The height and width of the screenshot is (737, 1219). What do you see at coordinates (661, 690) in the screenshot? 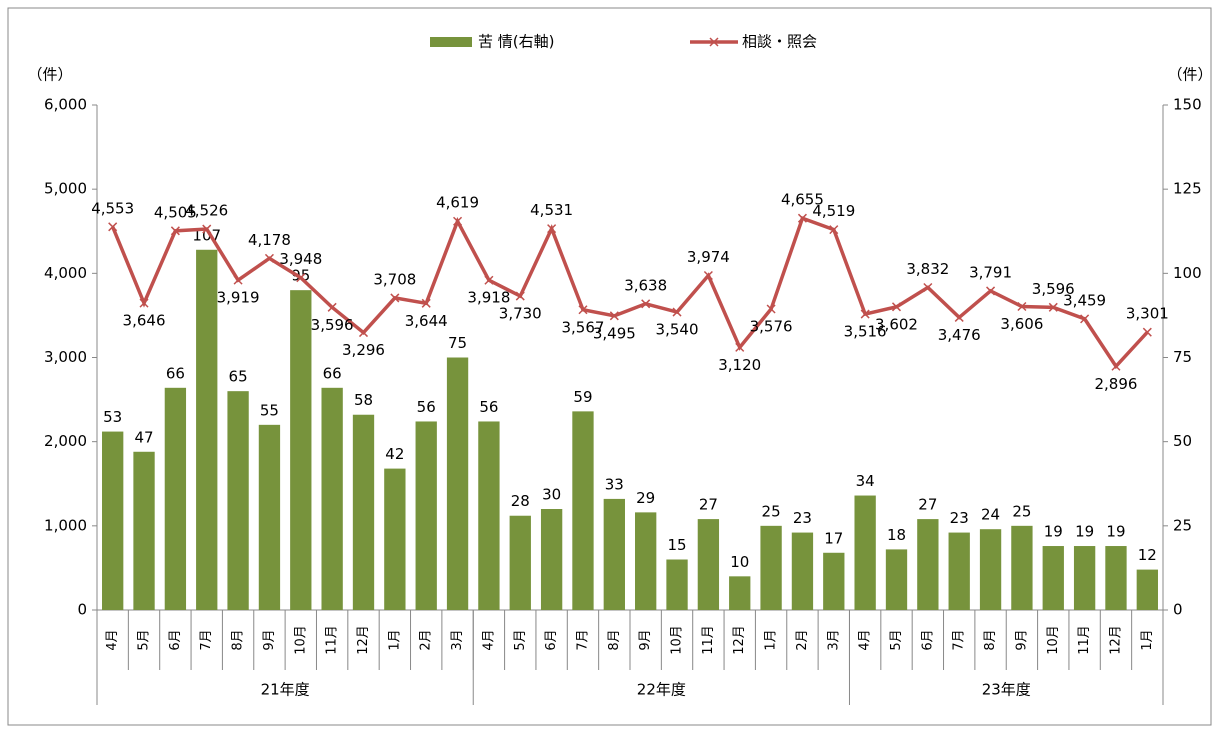
I see `group-label: 22年度` at bounding box center [661, 690].